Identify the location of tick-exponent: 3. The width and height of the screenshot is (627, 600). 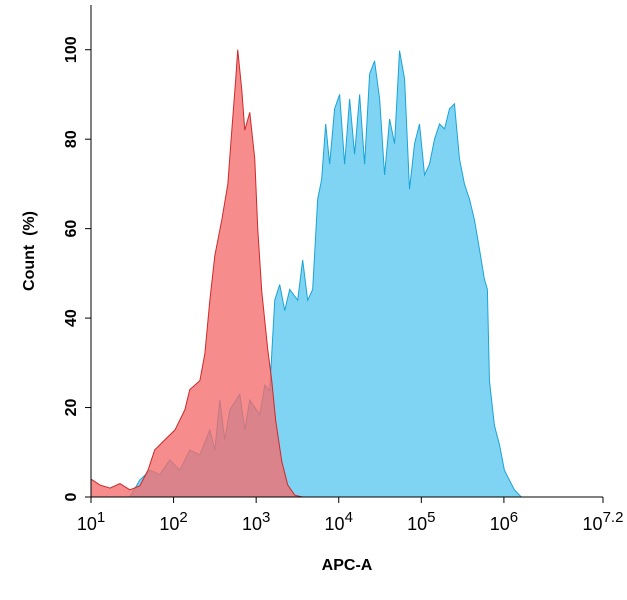
(266, 517).